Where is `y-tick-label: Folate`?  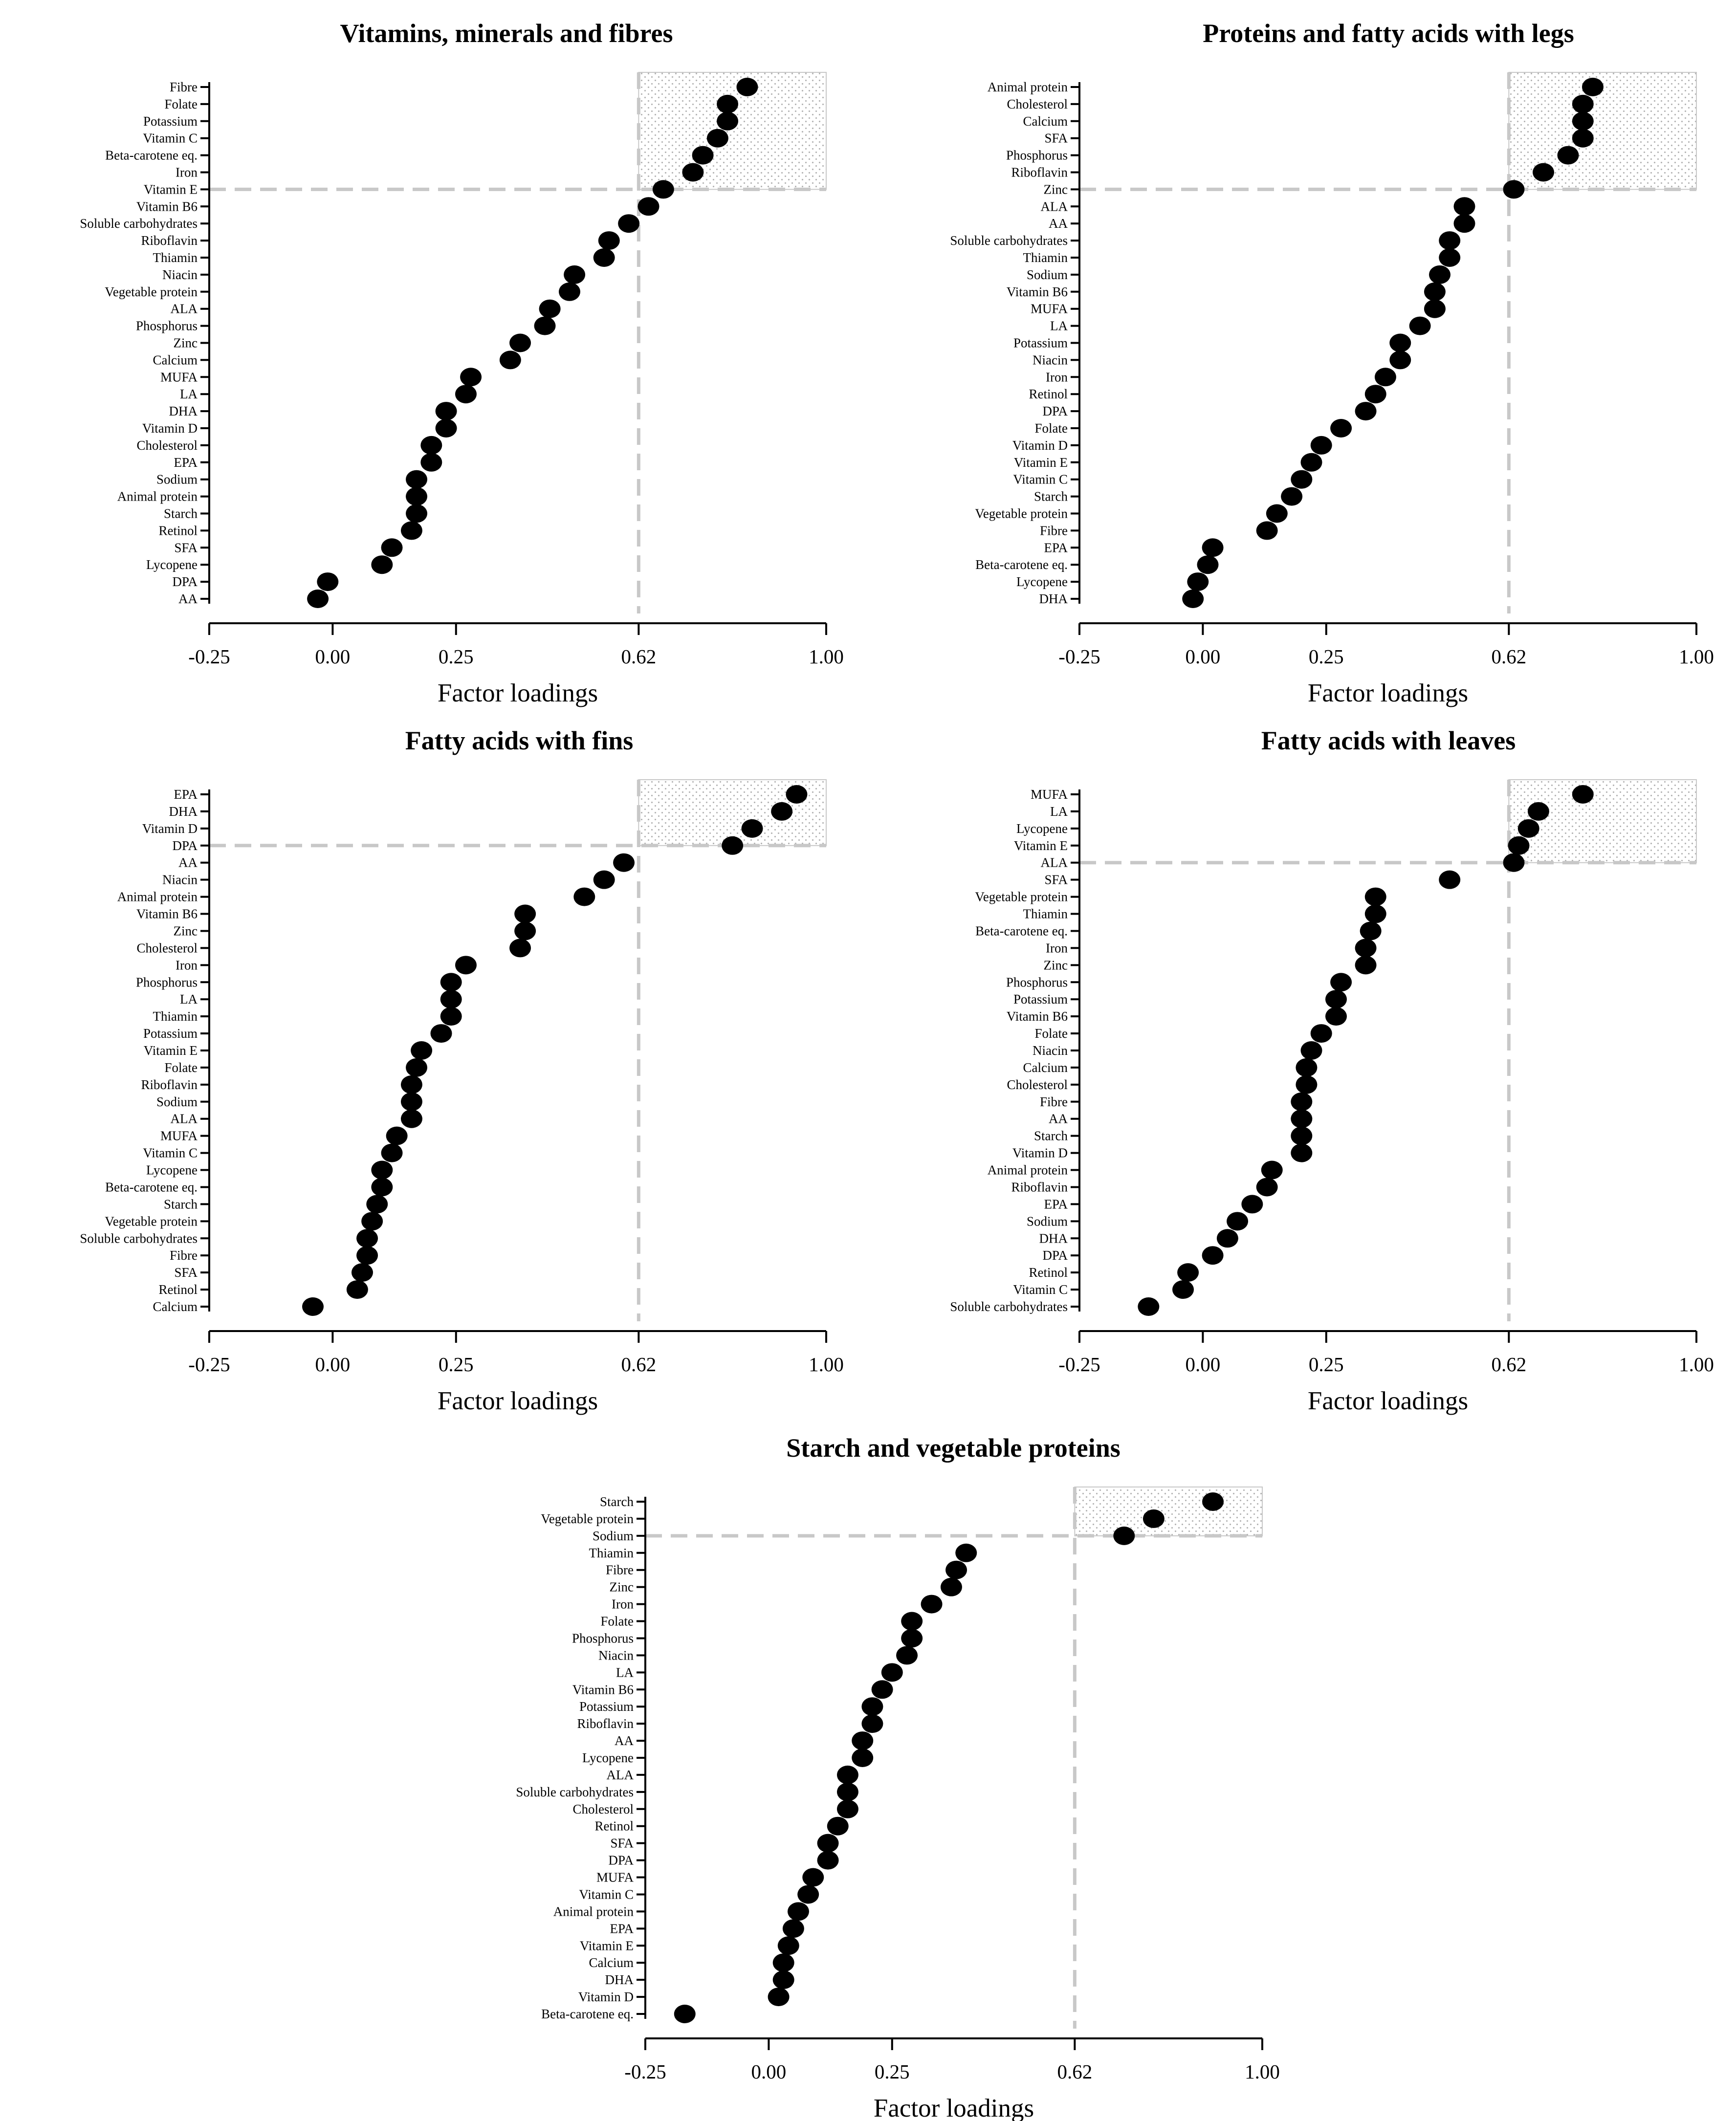
y-tick-label: Folate is located at coordinates (618, 1621).